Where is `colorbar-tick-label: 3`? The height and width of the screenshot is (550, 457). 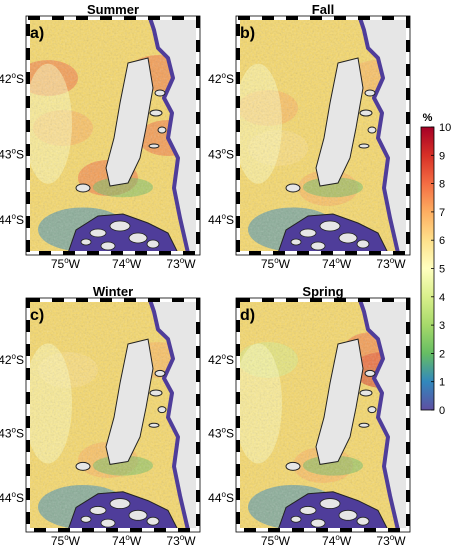
colorbar-tick-label: 3 is located at coordinates (442, 326).